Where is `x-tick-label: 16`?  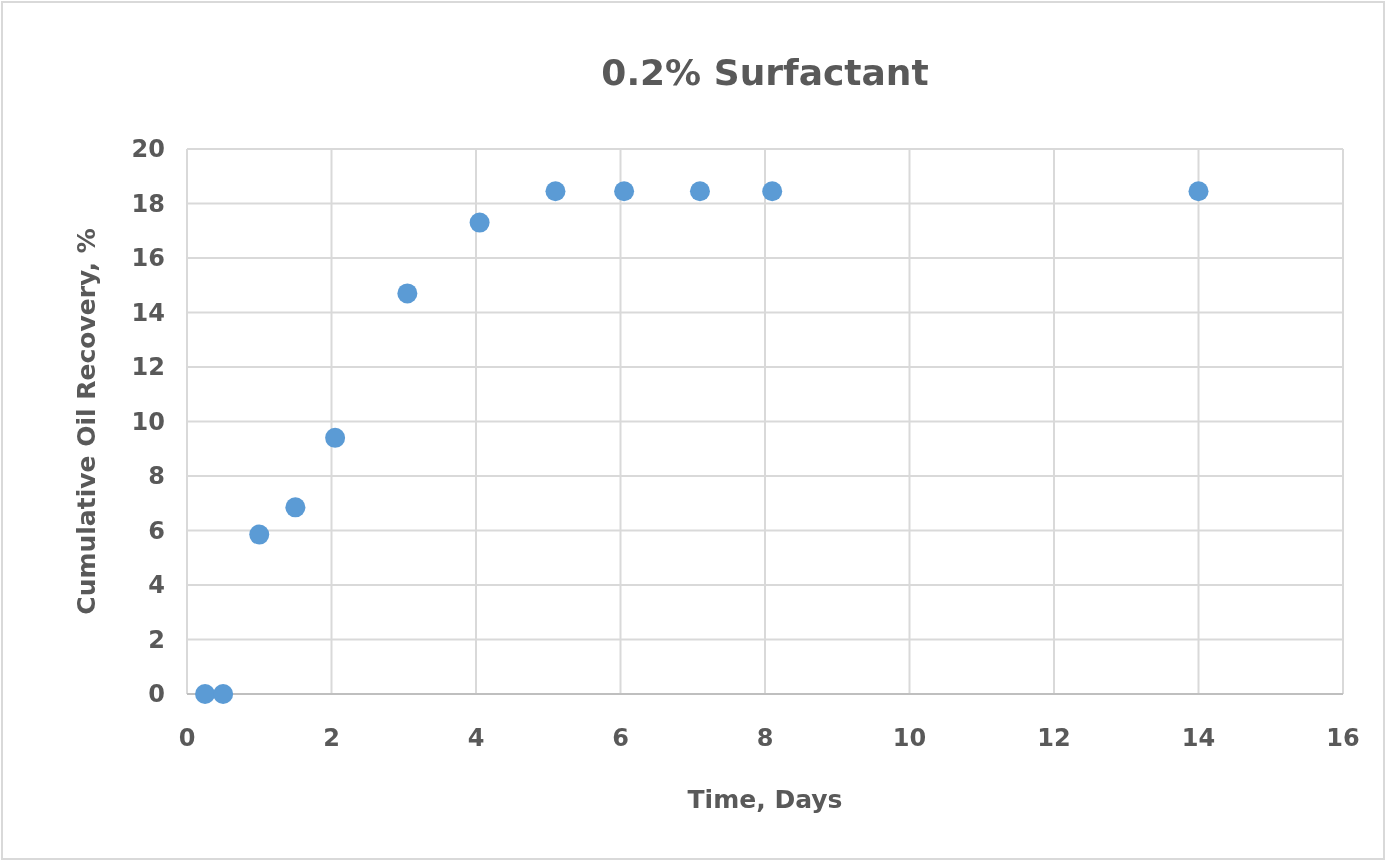 x-tick-label: 16 is located at coordinates (1343, 738).